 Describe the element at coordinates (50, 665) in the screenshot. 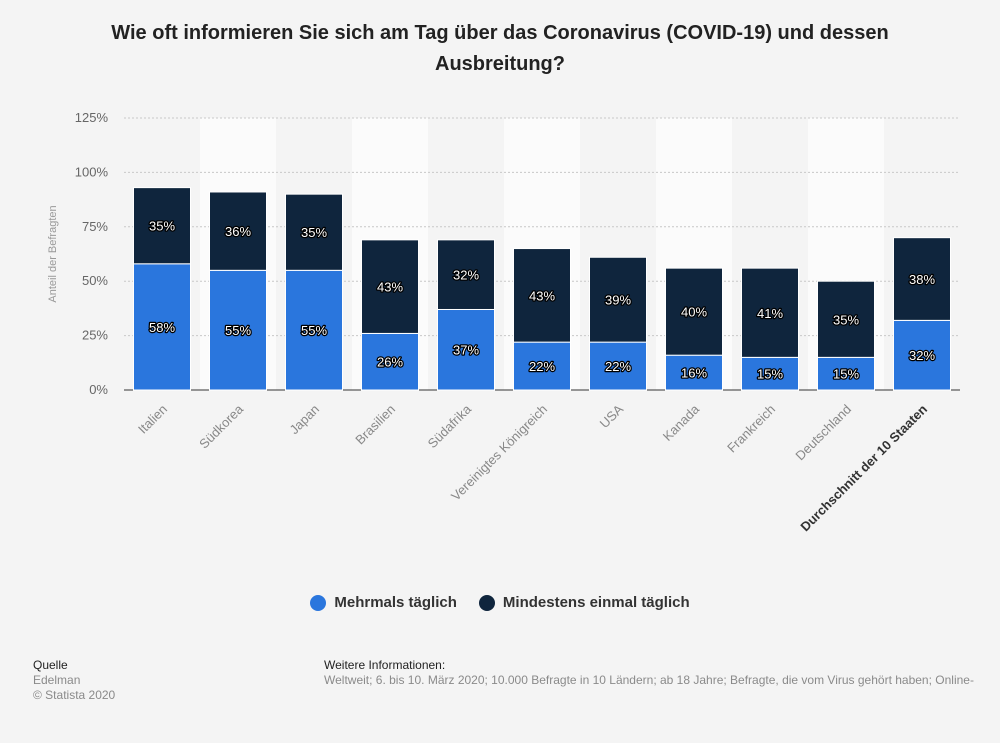

I see `source-heading: Quelle` at that location.